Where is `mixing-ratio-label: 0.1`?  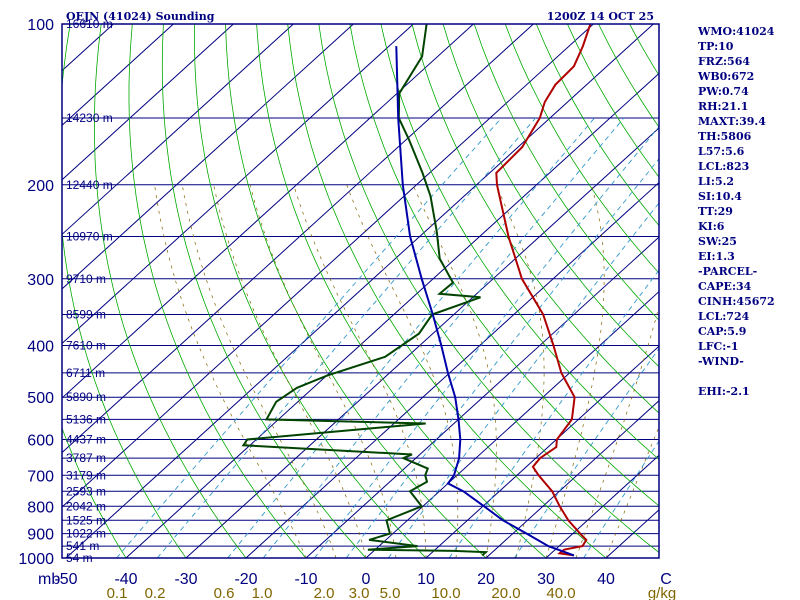 mixing-ratio-label: 0.1 is located at coordinates (117, 592).